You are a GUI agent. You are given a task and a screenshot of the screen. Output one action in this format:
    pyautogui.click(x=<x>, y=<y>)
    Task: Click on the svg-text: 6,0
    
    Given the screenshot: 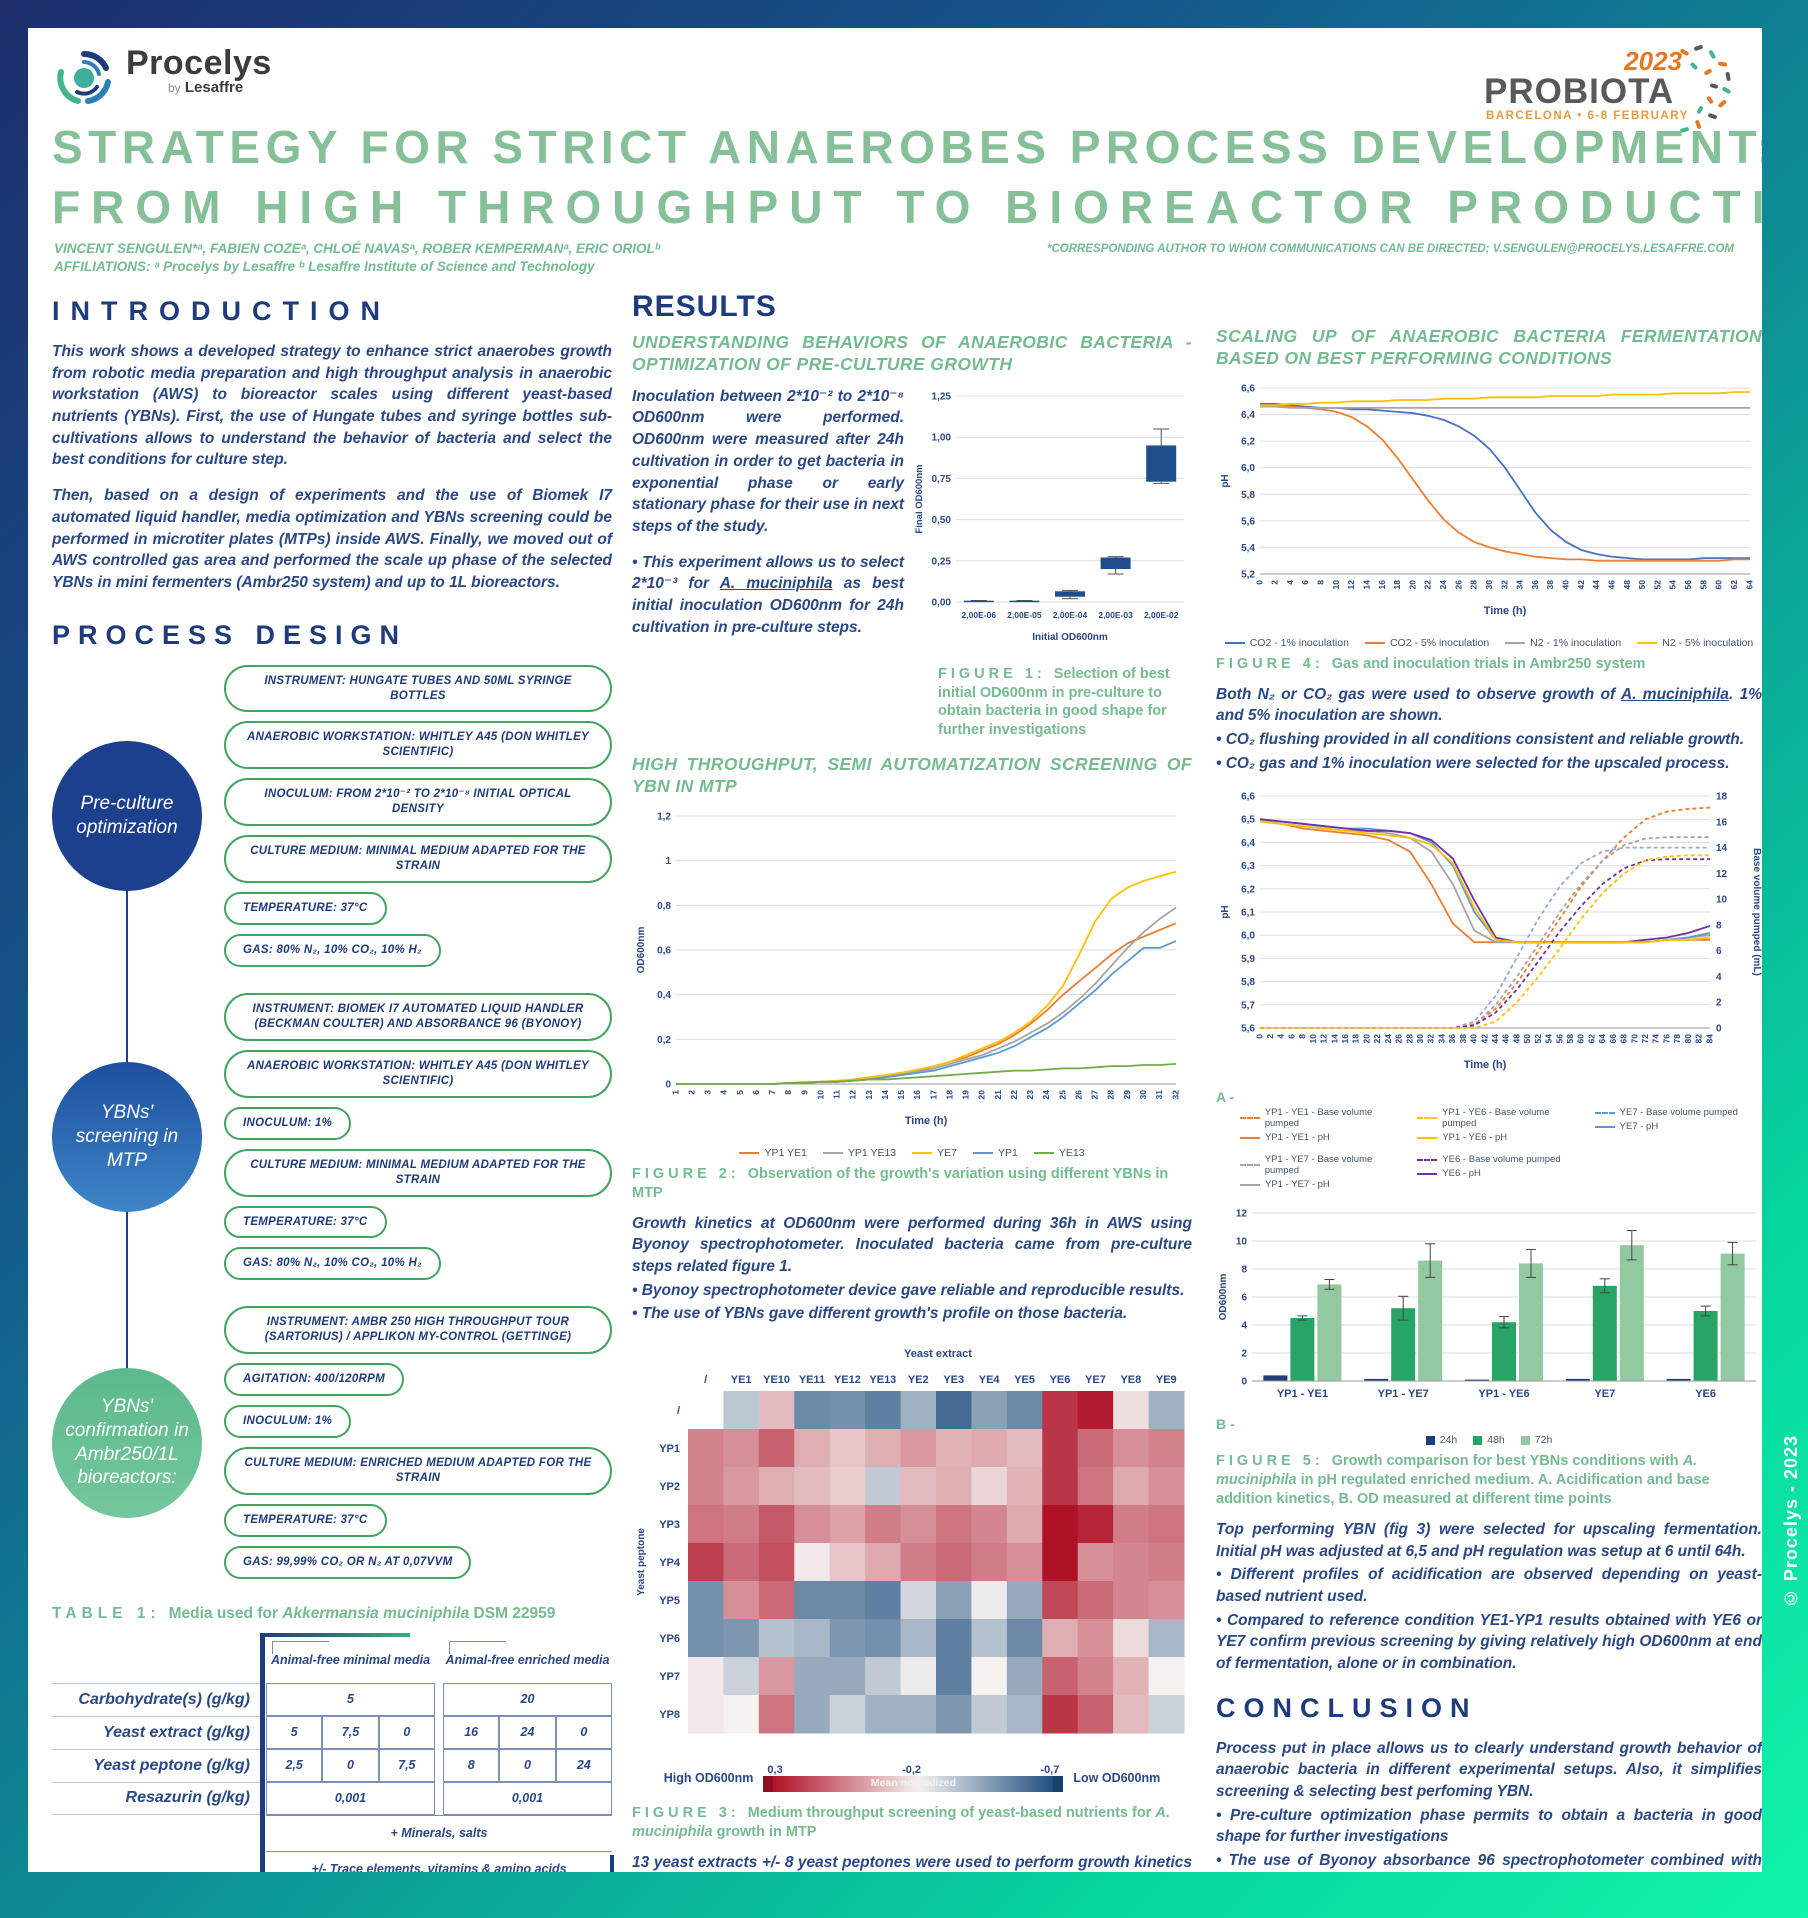 What is the action you would take?
    pyautogui.click(x=1248, y=936)
    